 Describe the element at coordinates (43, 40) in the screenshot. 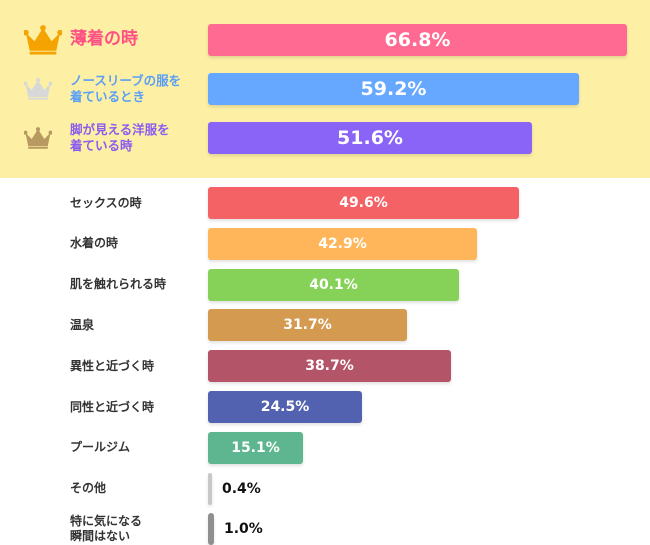

I see `crown-gold-icon` at that location.